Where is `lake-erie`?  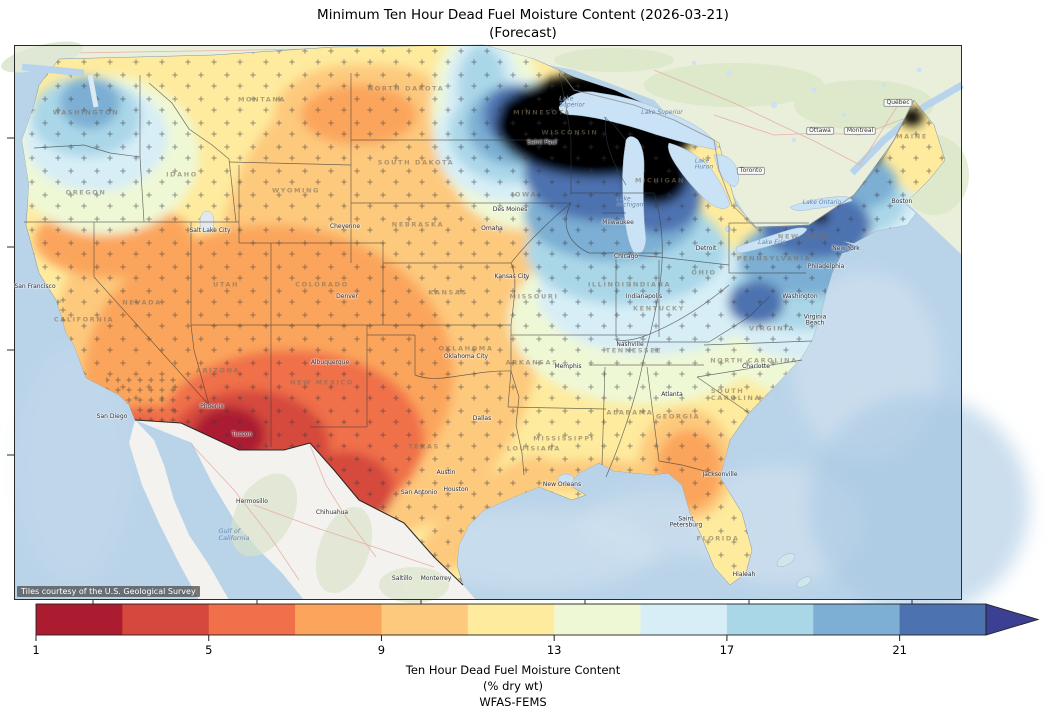
lake-erie is located at coordinates (771, 240).